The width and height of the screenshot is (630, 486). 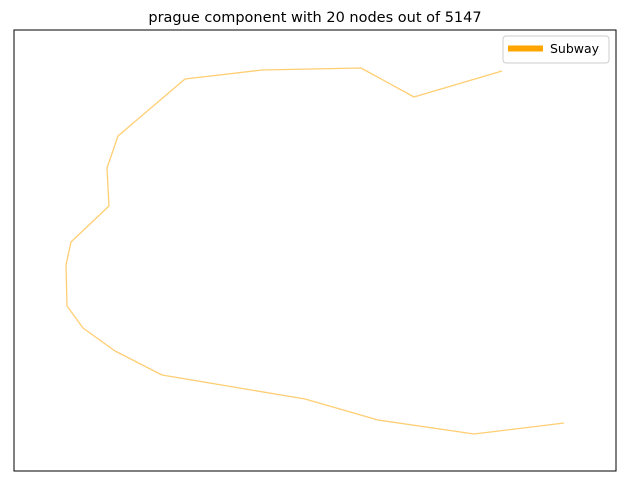 I want to click on legend: Subway, so click(x=556, y=49).